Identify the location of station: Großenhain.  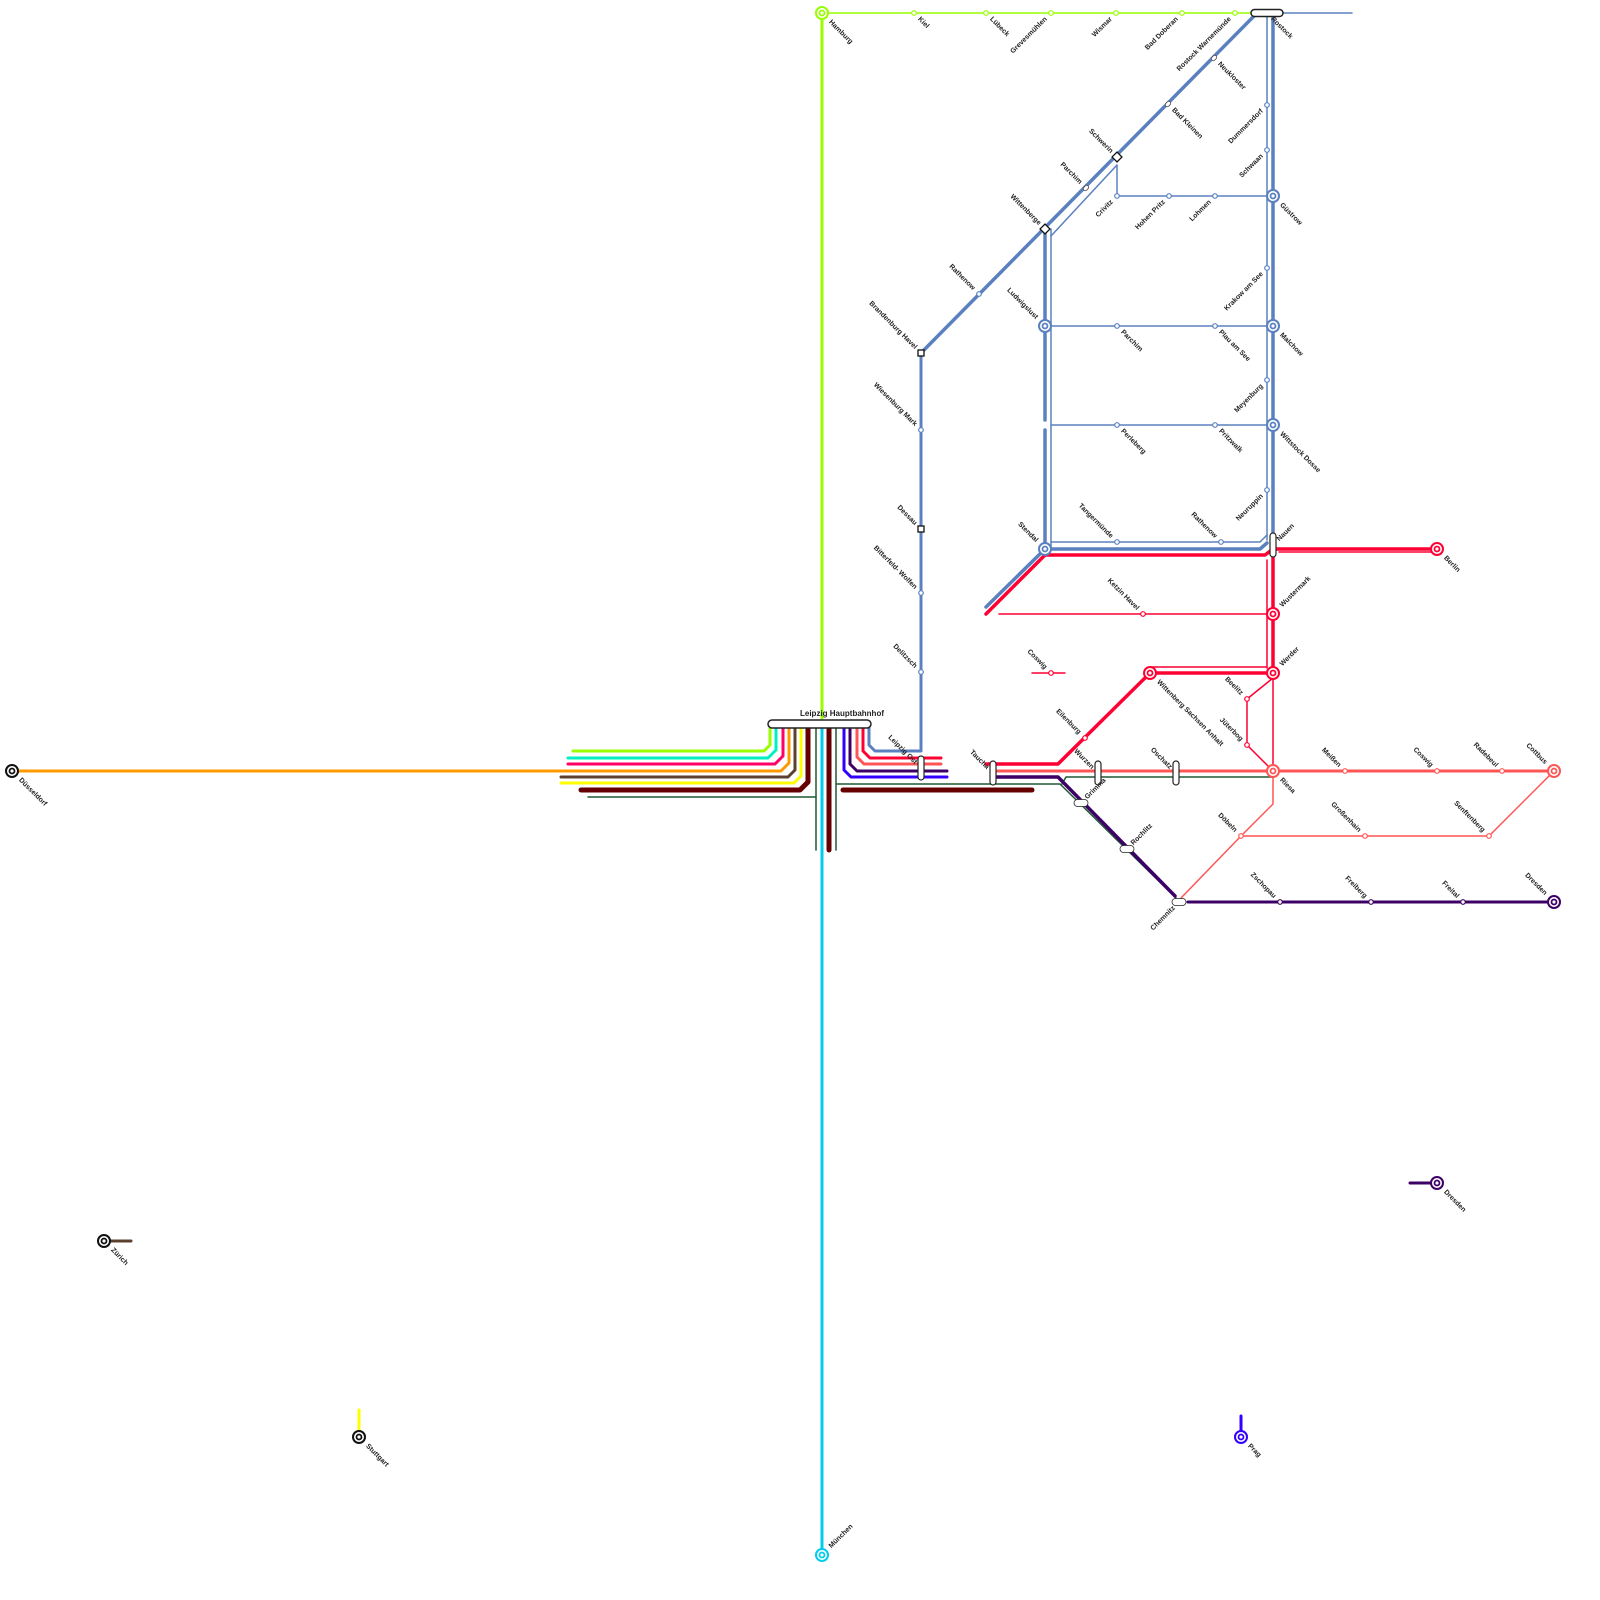
(1348, 820).